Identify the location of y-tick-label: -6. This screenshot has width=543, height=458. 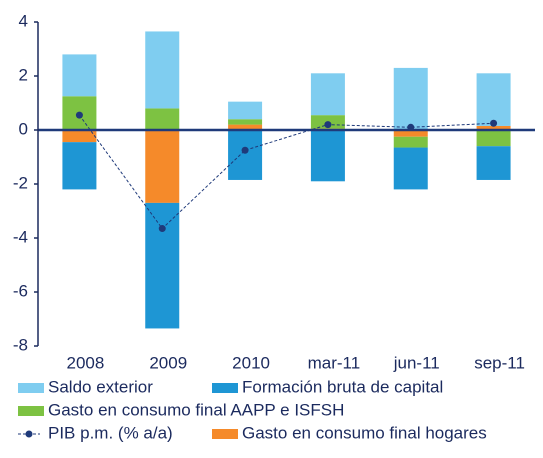
(20, 290).